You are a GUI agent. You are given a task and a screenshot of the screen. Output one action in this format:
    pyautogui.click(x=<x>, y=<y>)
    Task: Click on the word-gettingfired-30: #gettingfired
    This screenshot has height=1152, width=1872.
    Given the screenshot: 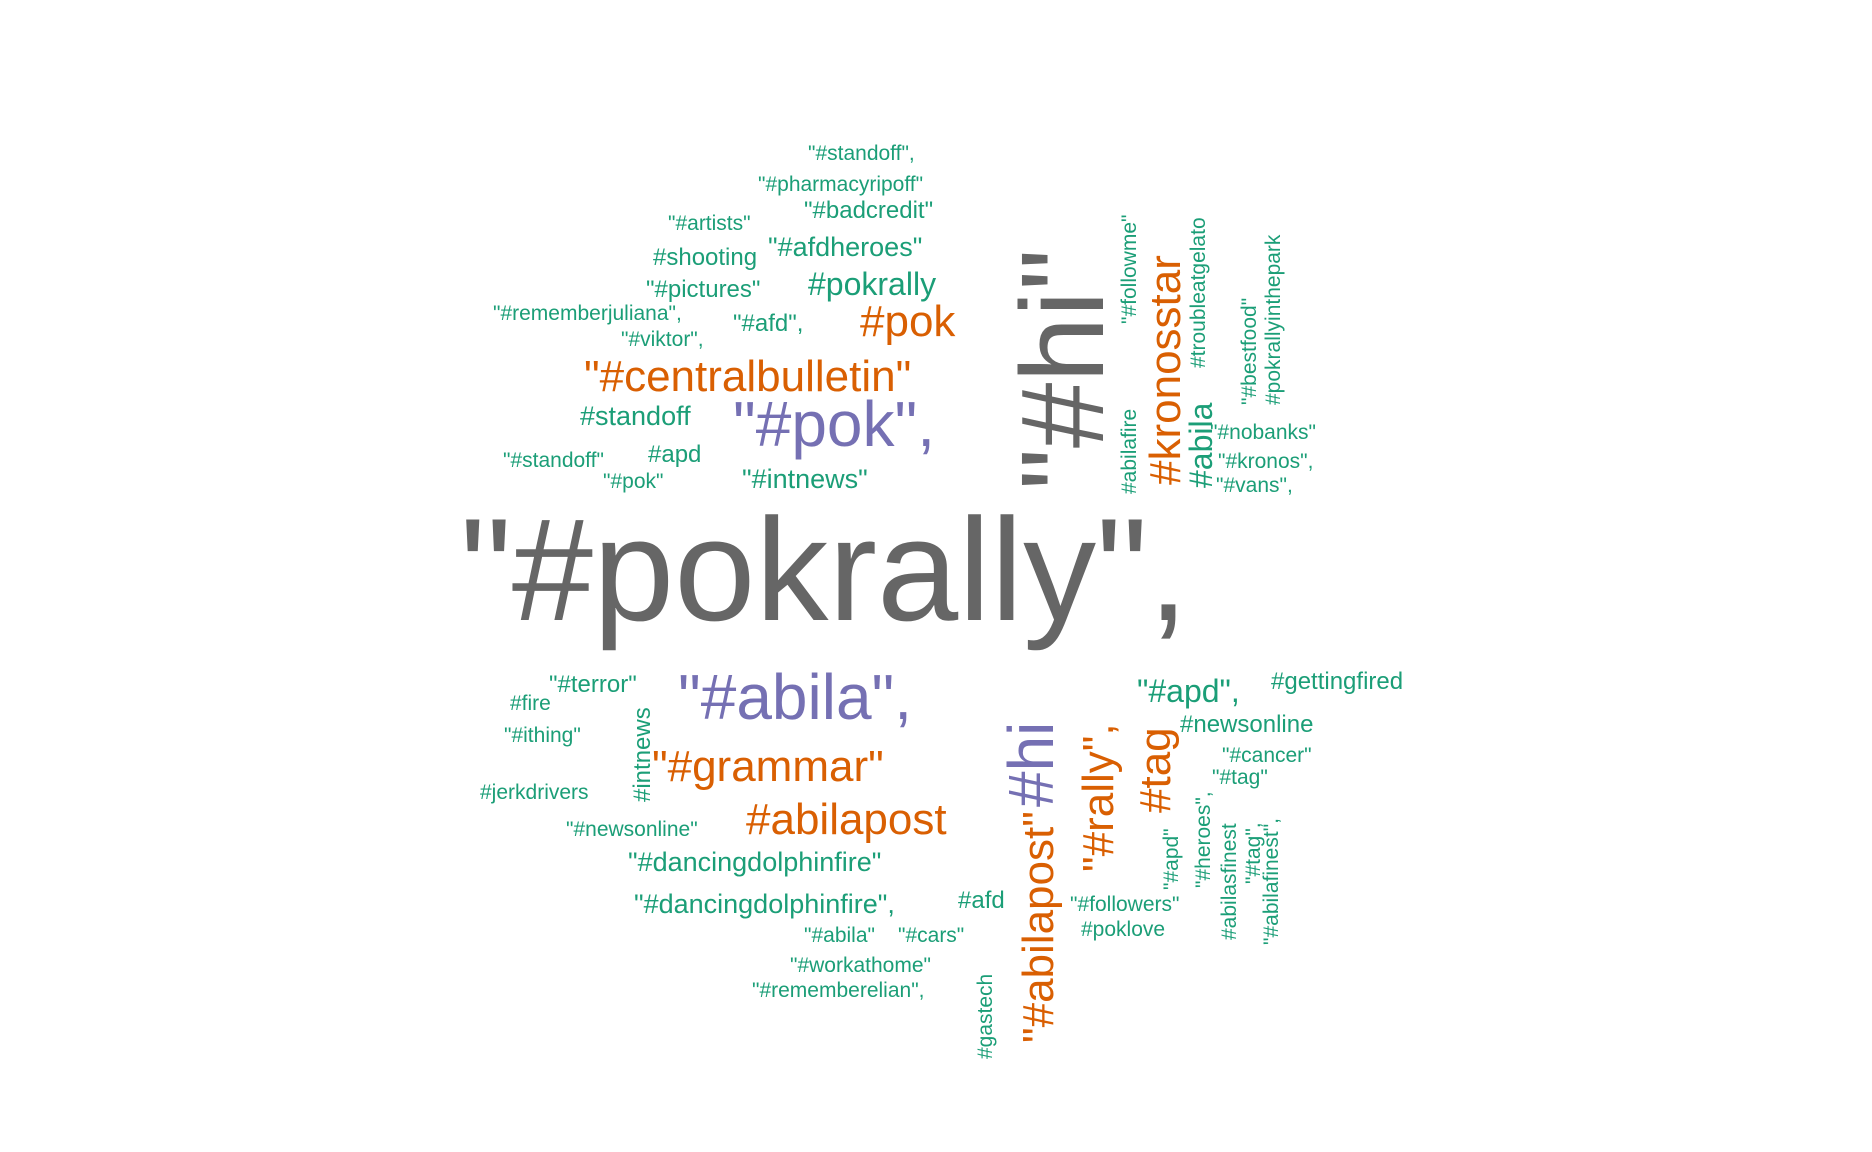 What is the action you would take?
    pyautogui.click(x=1337, y=681)
    